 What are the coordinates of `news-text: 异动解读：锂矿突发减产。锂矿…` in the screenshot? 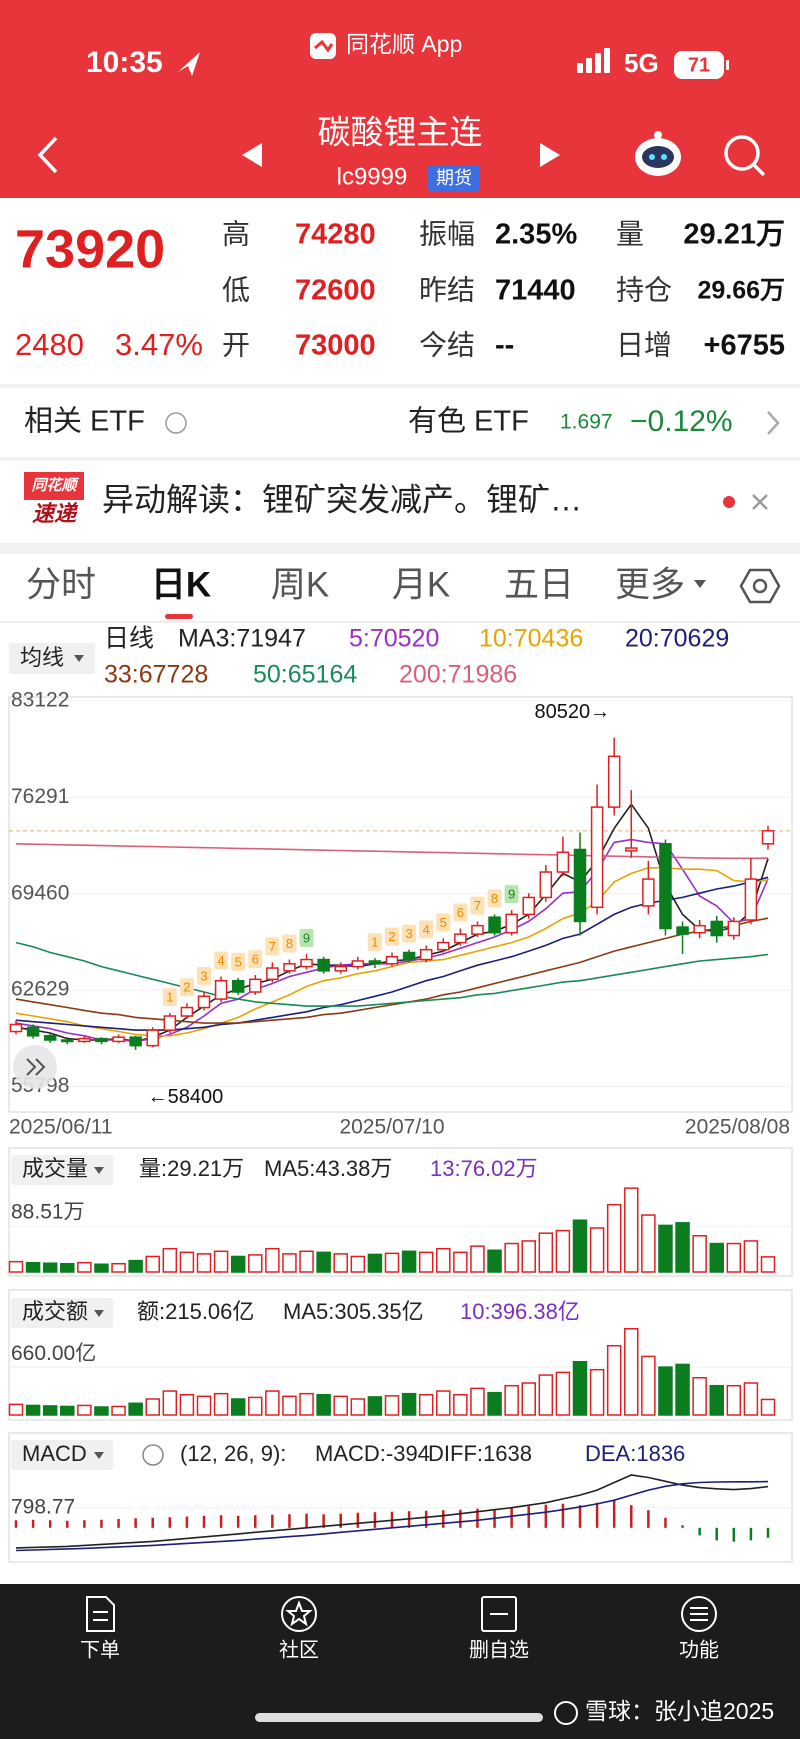 It's located at (342, 499).